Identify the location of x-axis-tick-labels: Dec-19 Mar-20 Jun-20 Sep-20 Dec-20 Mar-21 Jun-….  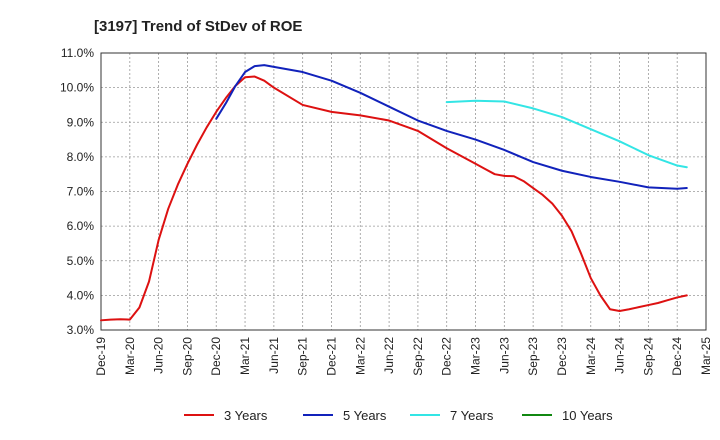
(403, 356).